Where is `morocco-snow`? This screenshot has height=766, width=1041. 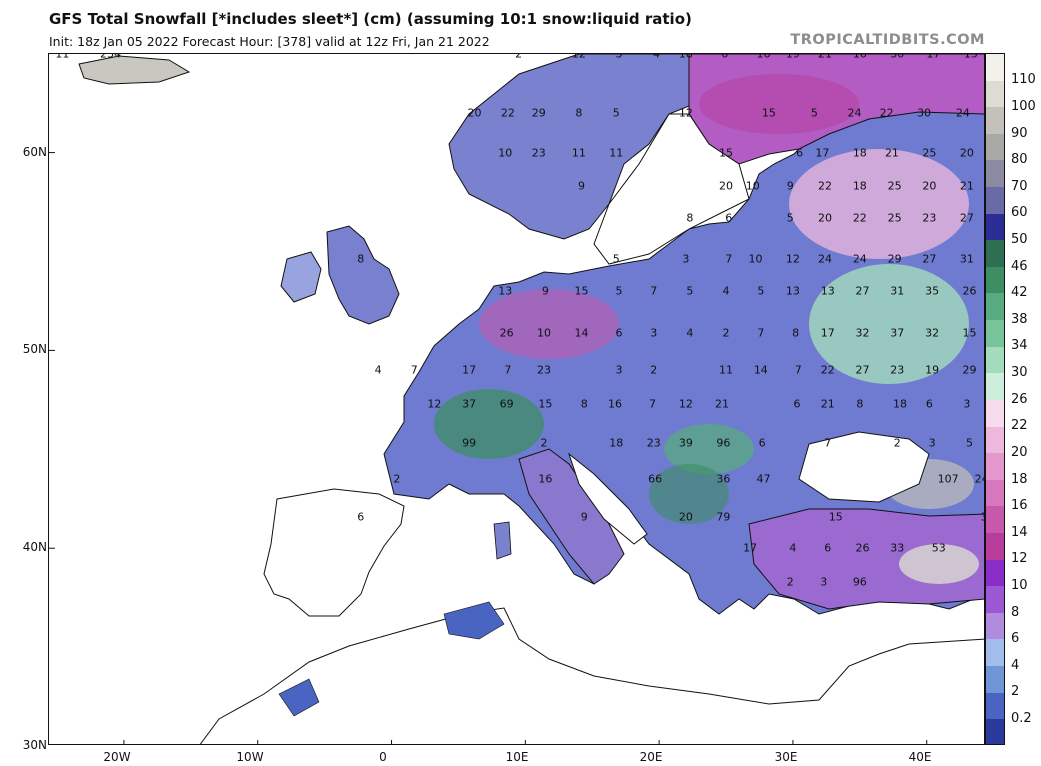
morocco-snow is located at coordinates (299, 697).